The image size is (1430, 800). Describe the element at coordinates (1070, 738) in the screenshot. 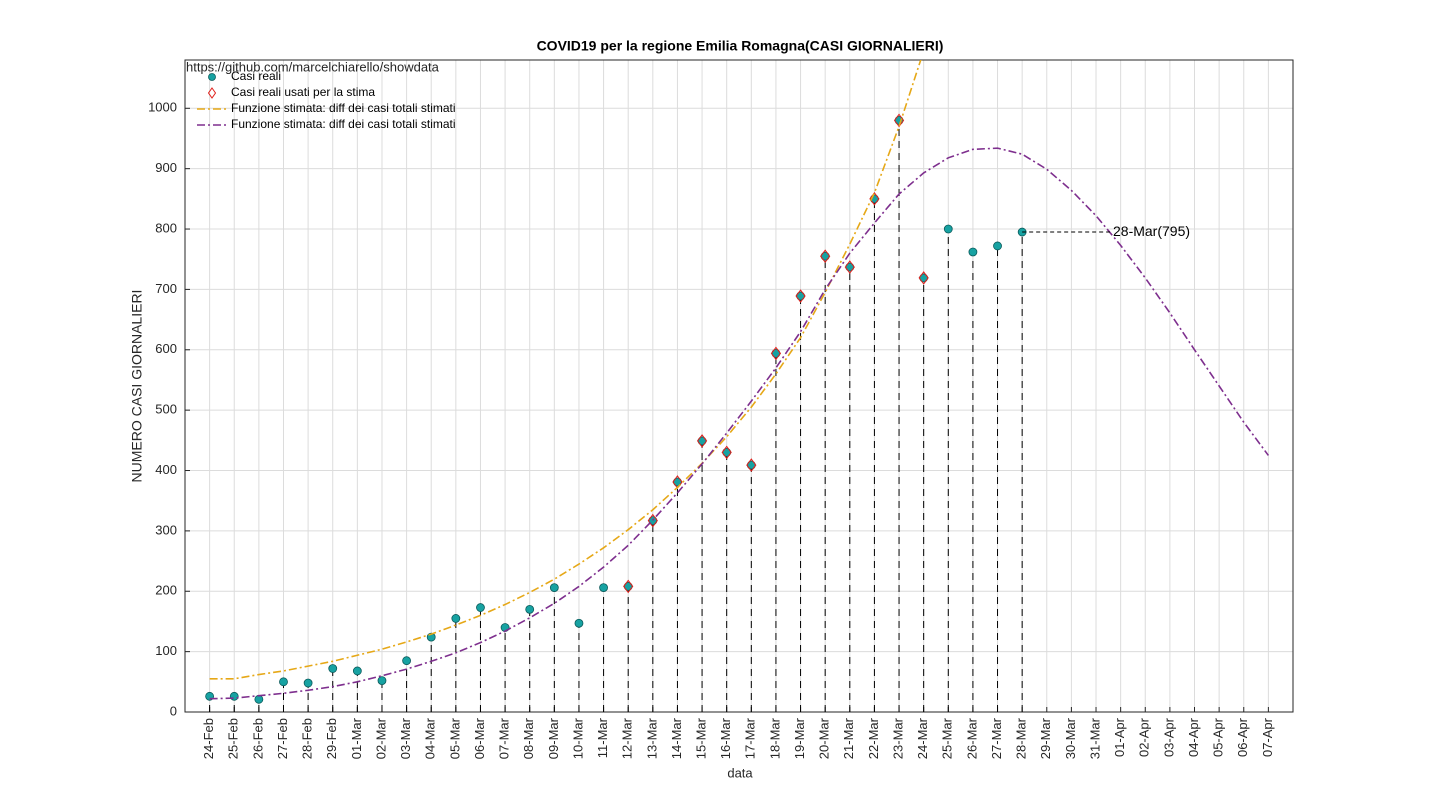

I see `x-tick-label: 30-Mar` at that location.